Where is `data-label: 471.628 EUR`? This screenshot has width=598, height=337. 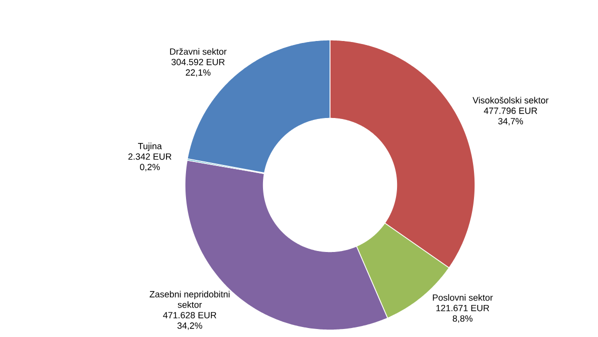 data-label: 471.628 EUR is located at coordinates (189, 315).